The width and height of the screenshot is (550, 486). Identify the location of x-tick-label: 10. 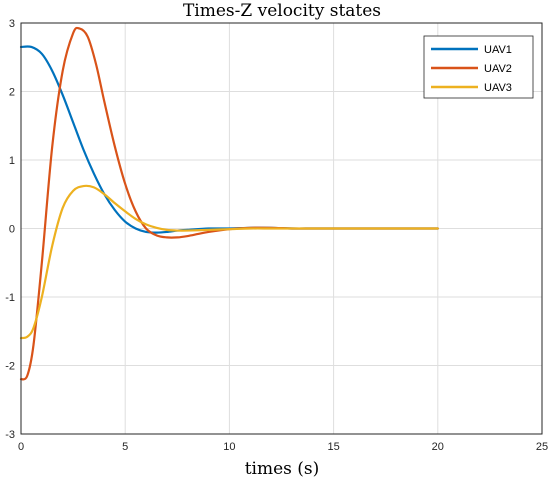
(229, 447).